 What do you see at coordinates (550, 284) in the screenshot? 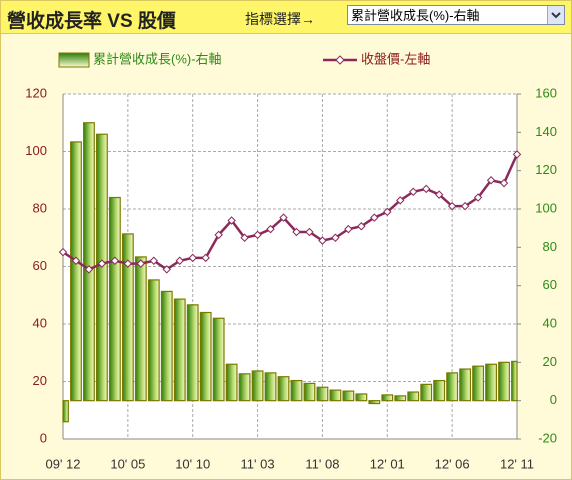
I see `y2-tick-label: 60` at bounding box center [550, 284].